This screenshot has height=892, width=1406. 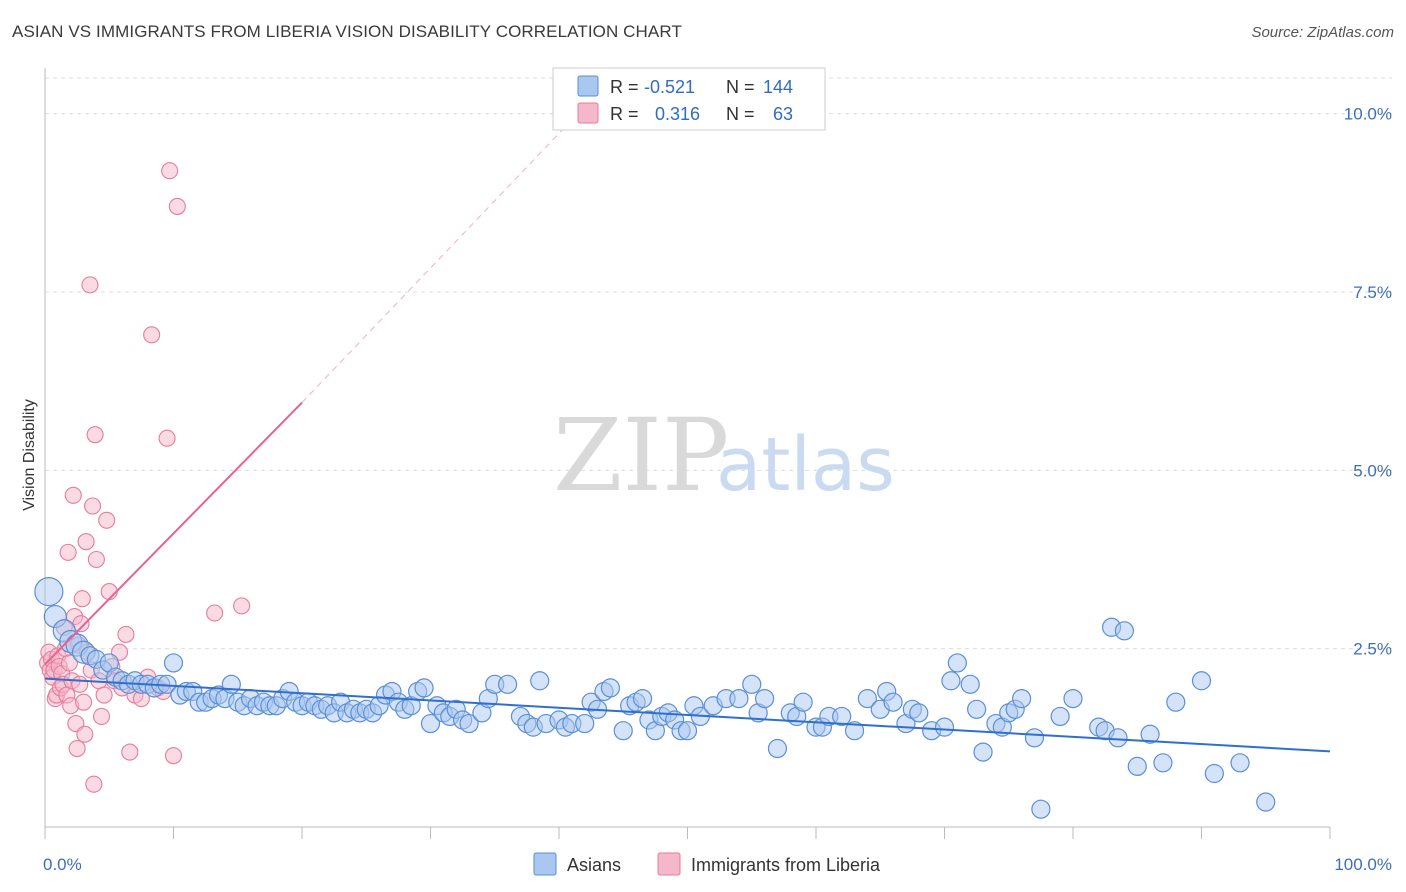 What do you see at coordinates (740, 87) in the screenshot?
I see `legend-n-label-asian: N =` at bounding box center [740, 87].